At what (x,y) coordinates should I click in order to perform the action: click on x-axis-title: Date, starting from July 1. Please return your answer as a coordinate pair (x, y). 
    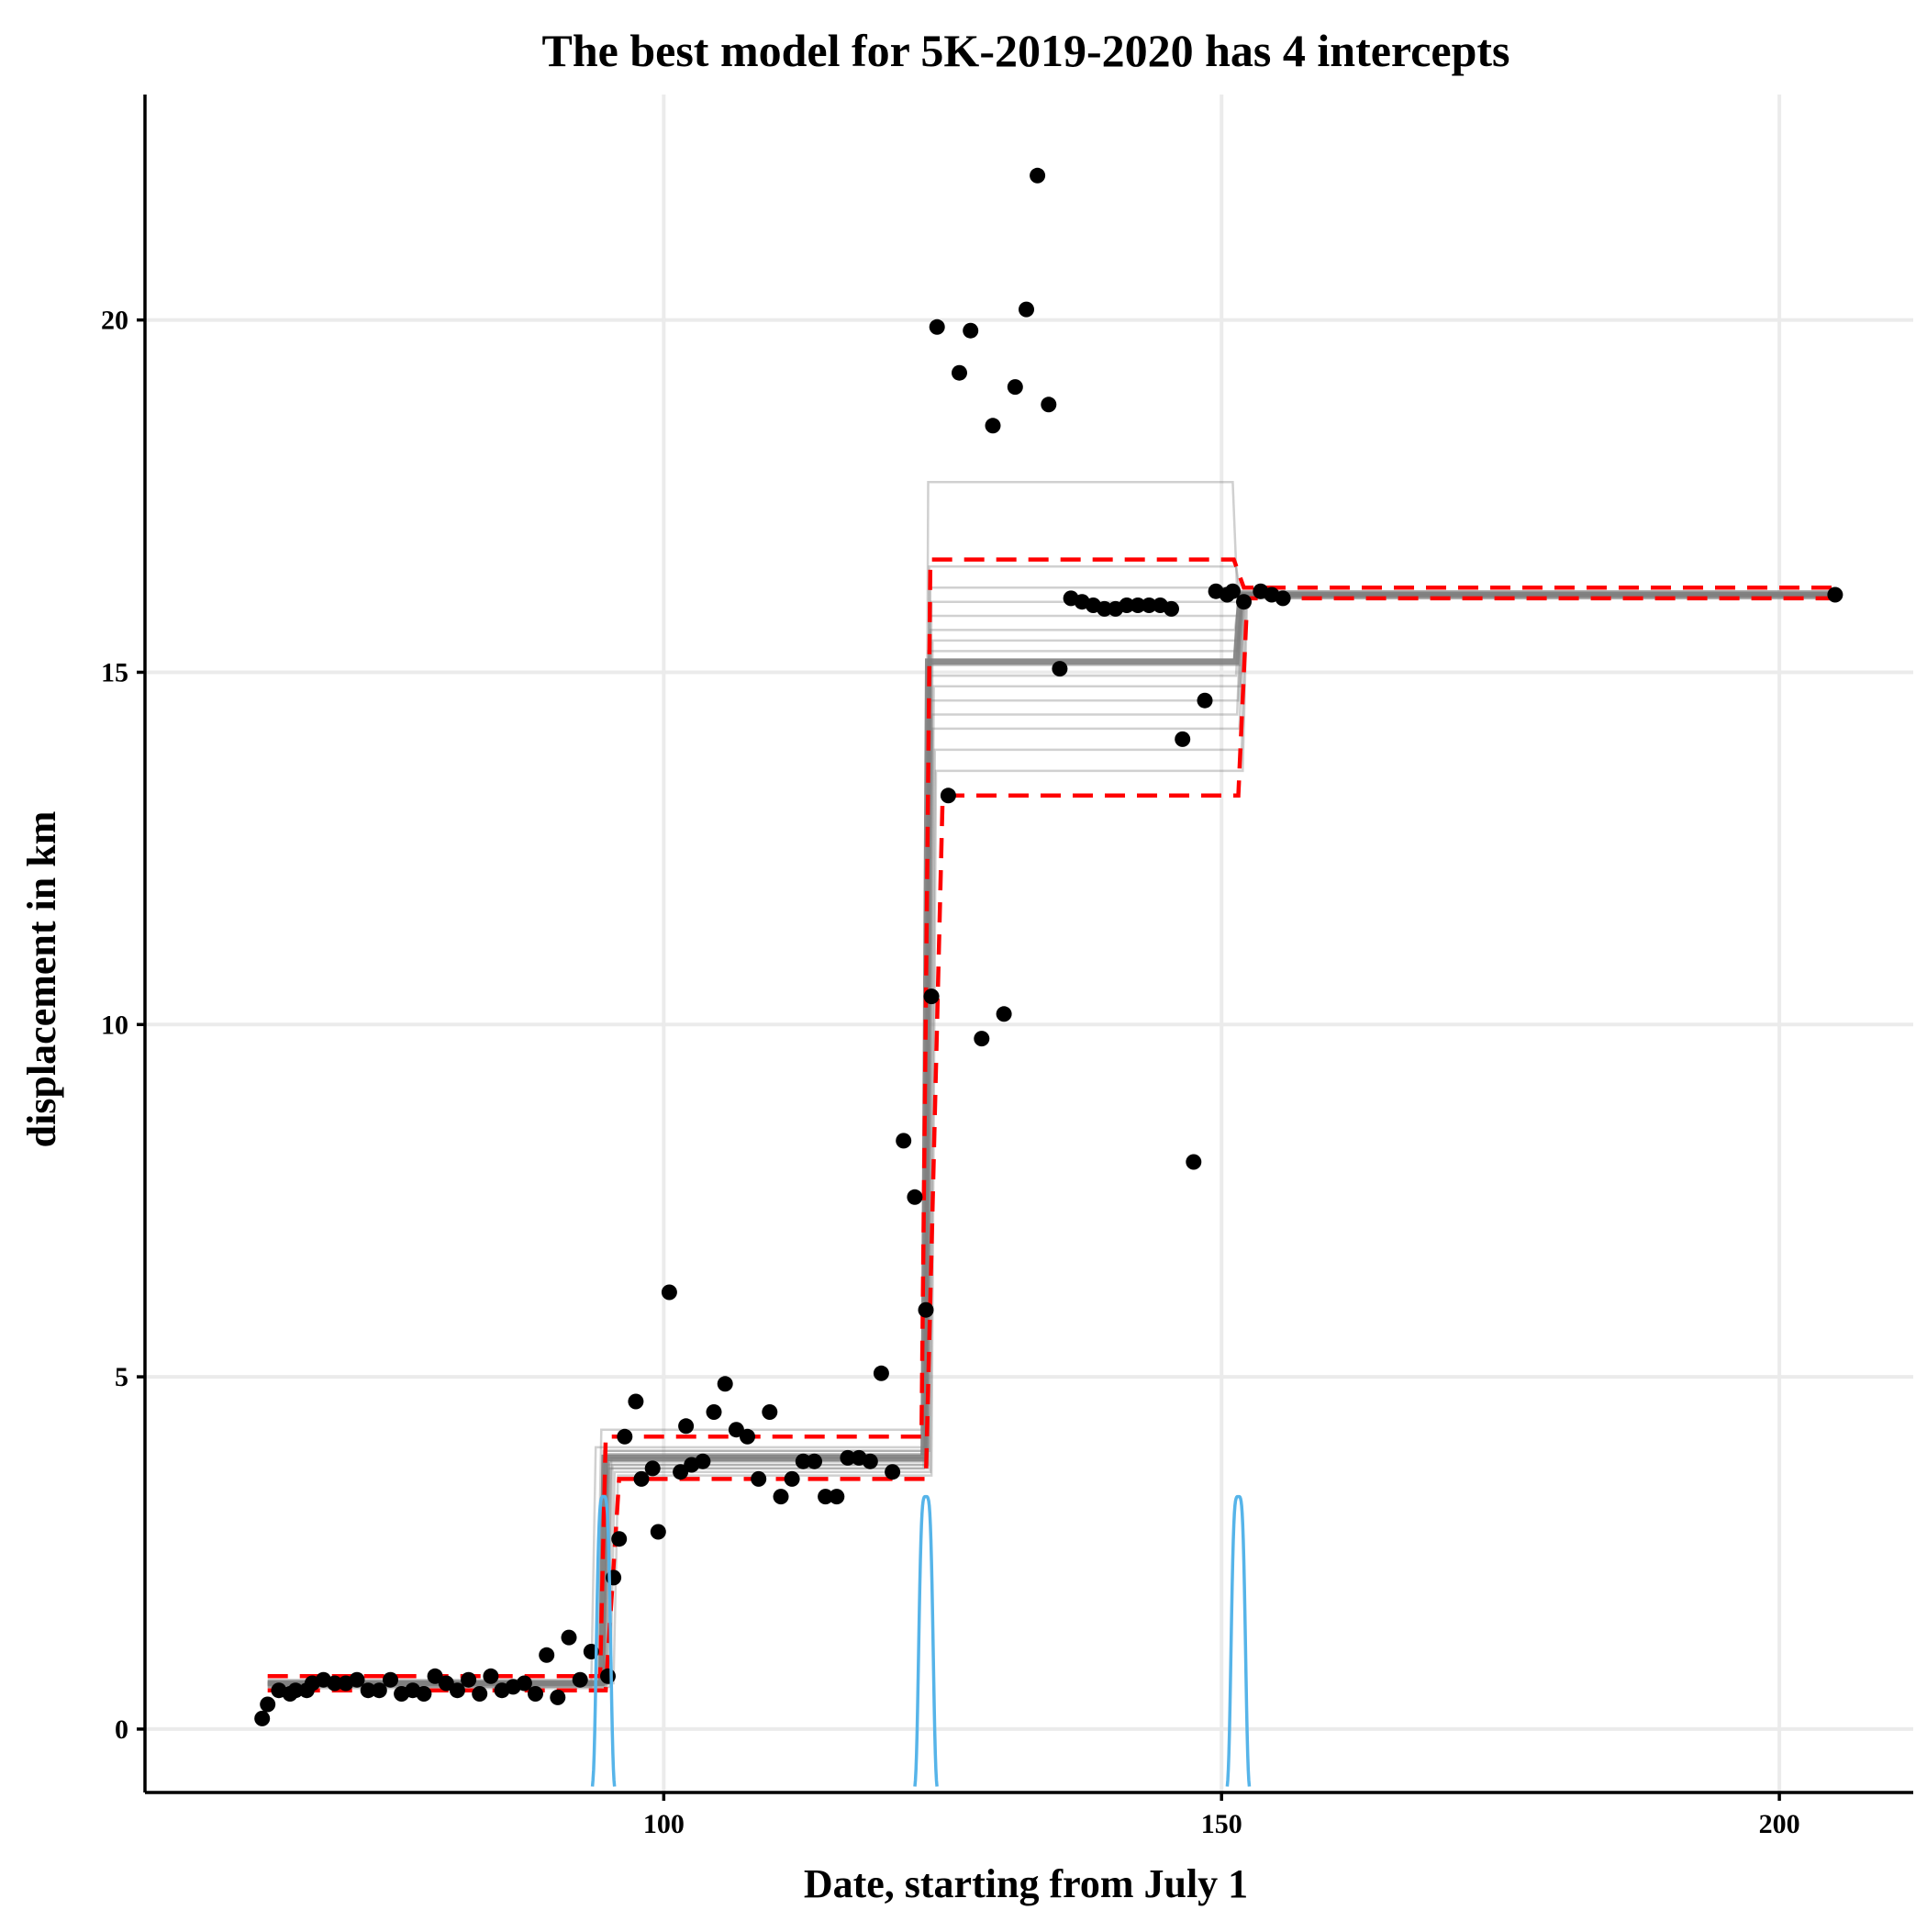
    Looking at the image, I should click on (1026, 1884).